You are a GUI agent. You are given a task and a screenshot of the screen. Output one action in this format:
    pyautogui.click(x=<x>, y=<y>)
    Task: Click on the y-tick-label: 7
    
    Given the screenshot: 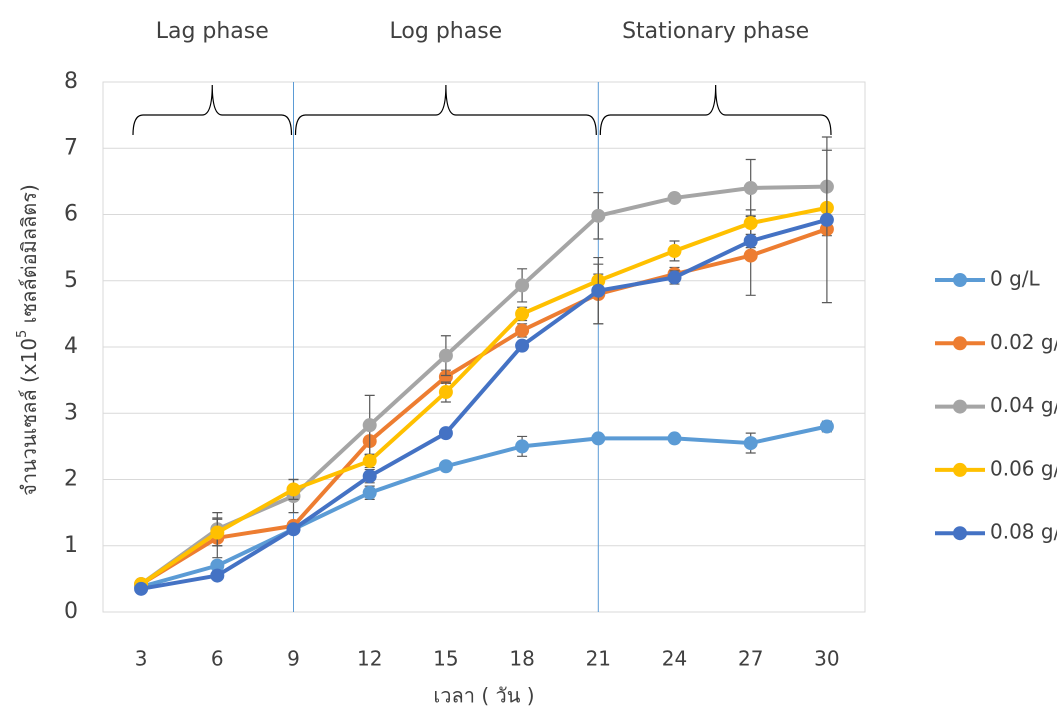 What is the action you would take?
    pyautogui.click(x=71, y=147)
    